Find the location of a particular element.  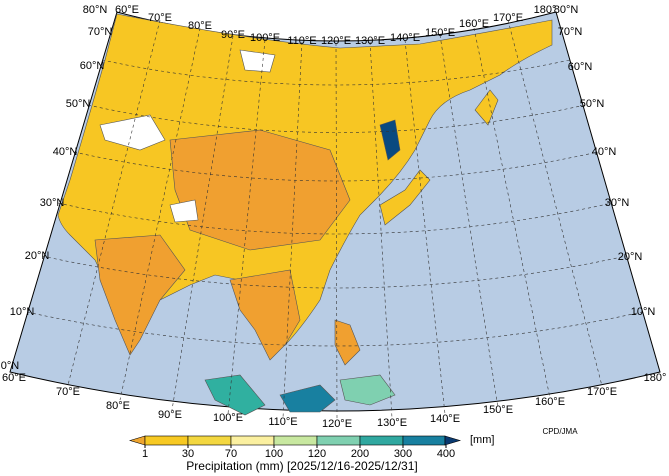

colorbar-tick-label: 200 is located at coordinates (360, 454).